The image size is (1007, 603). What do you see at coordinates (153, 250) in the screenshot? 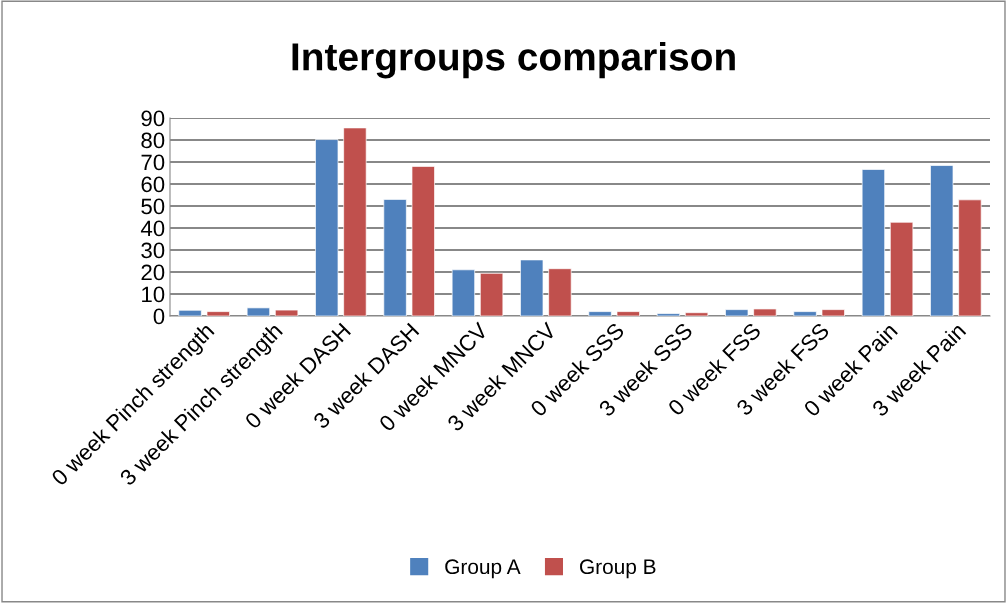
I see `y-tick-label: 30` at bounding box center [153, 250].